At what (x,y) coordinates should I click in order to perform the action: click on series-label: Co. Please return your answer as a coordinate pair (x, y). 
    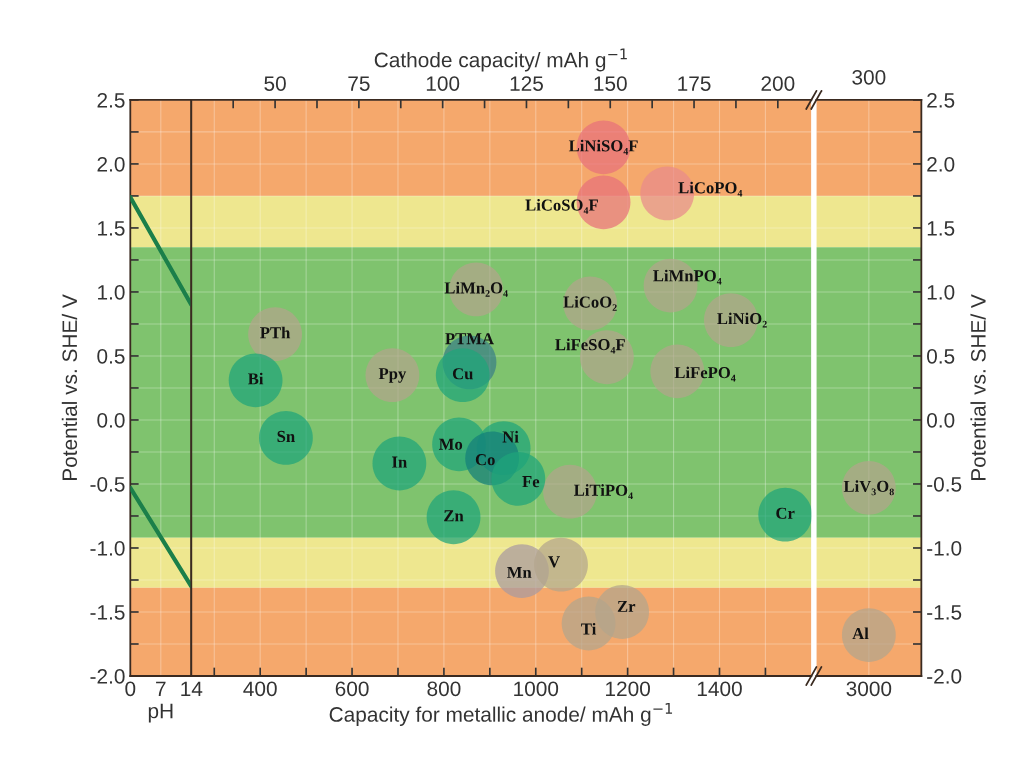
    Looking at the image, I should click on (485, 460).